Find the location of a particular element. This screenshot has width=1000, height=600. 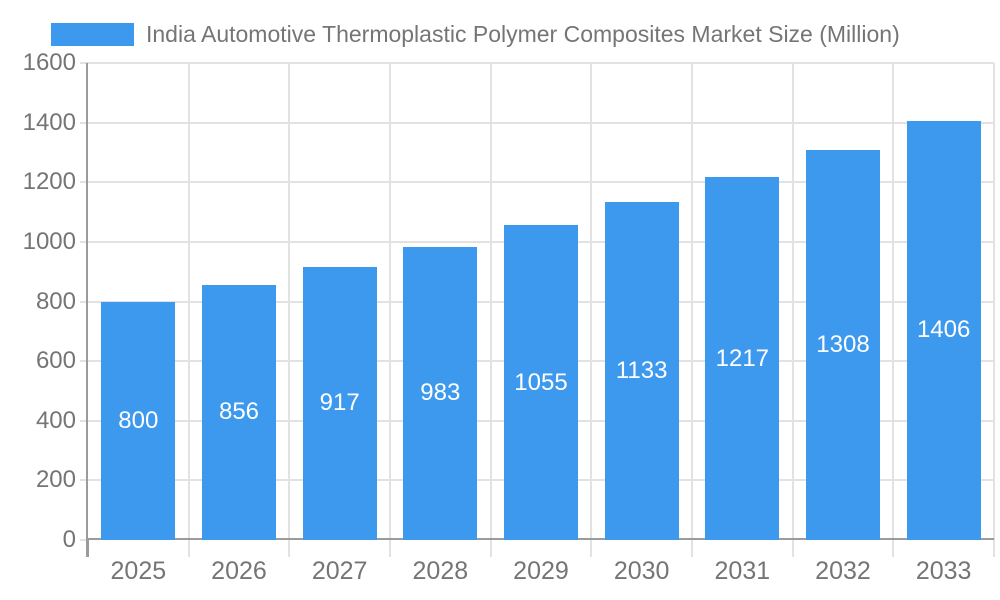

x-axis-label: 2033 is located at coordinates (943, 571).